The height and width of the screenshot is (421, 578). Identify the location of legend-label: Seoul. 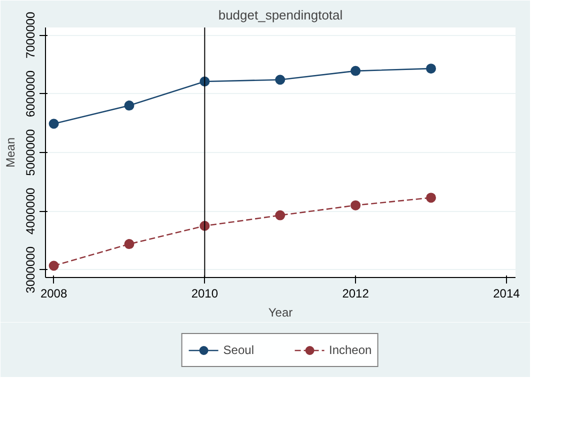
(238, 349).